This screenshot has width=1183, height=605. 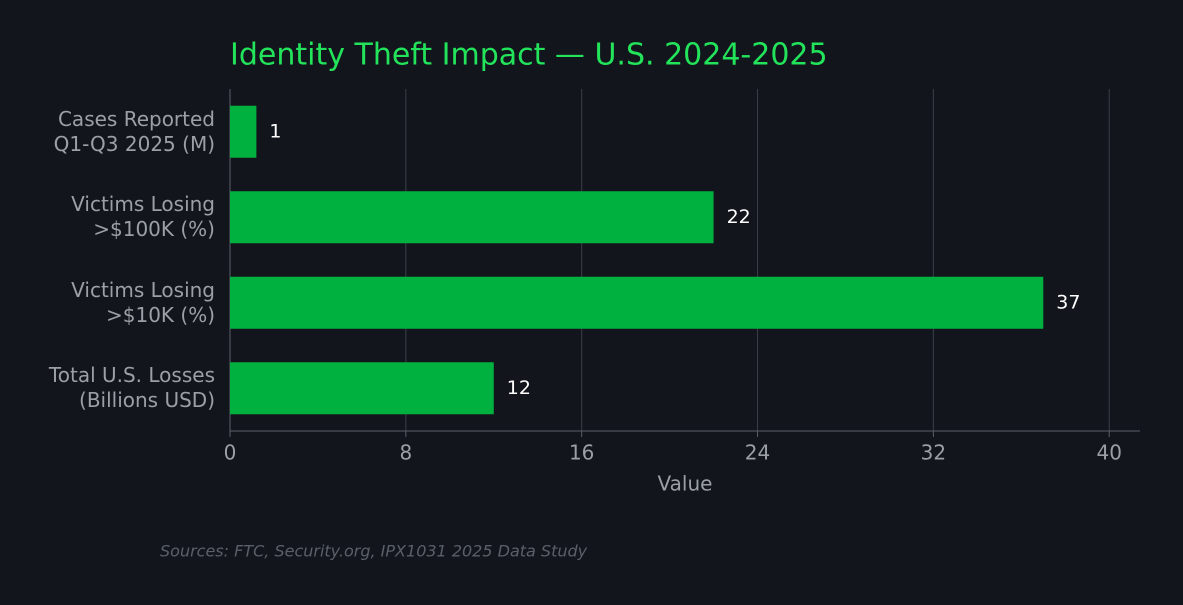 What do you see at coordinates (581, 453) in the screenshot?
I see `x-tick-label: 16` at bounding box center [581, 453].